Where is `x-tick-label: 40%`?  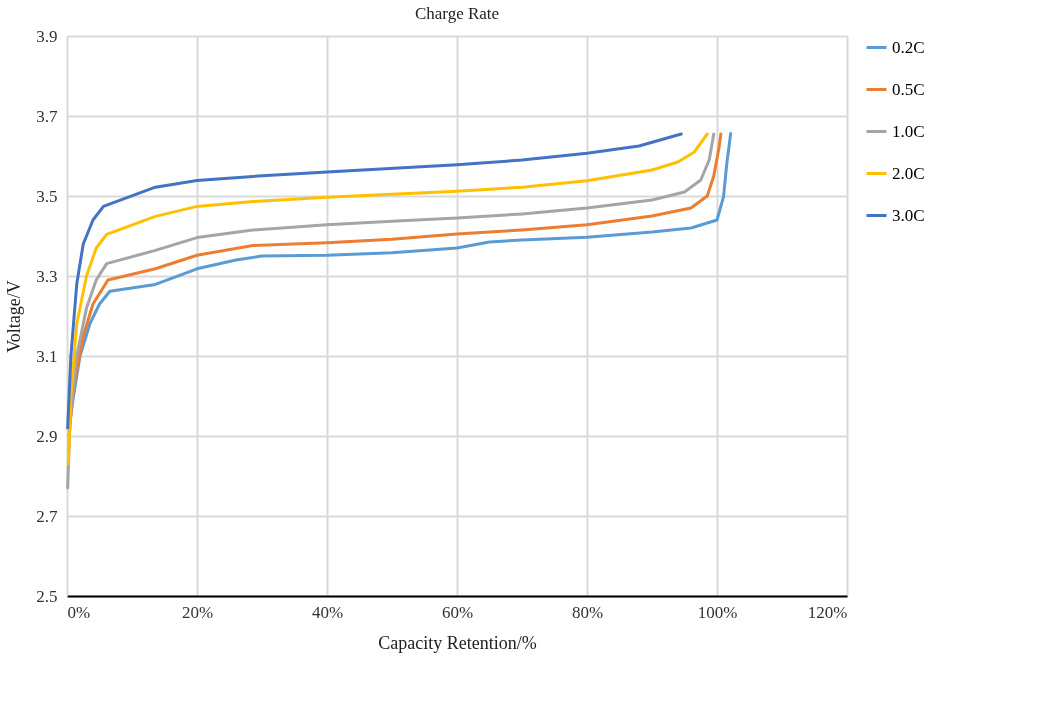 x-tick-label: 40% is located at coordinates (327, 612).